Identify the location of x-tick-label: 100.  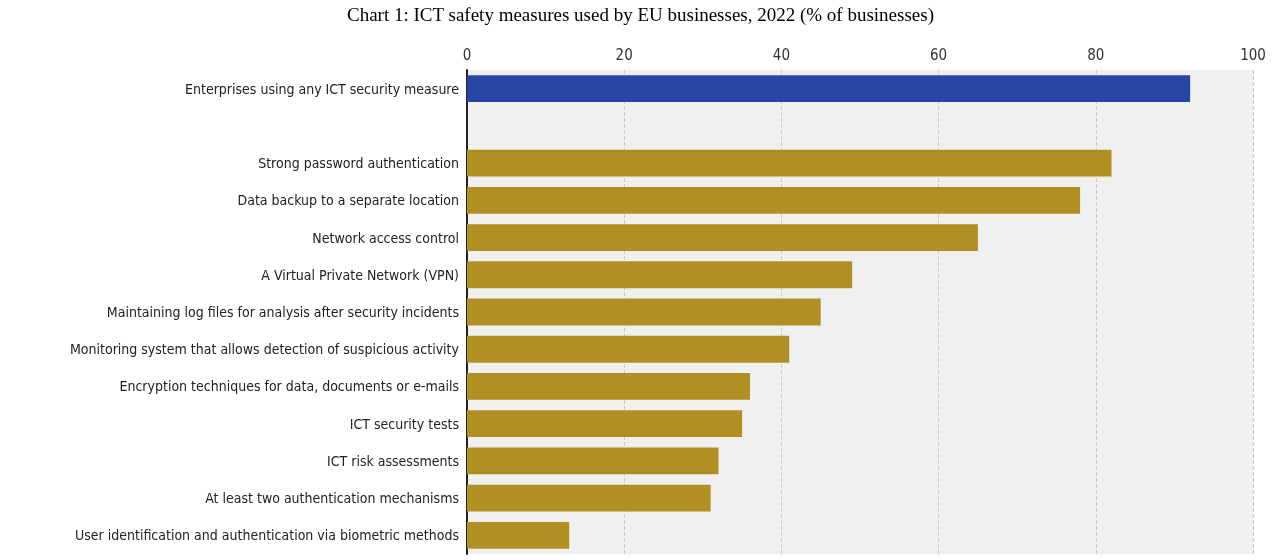
(1253, 54).